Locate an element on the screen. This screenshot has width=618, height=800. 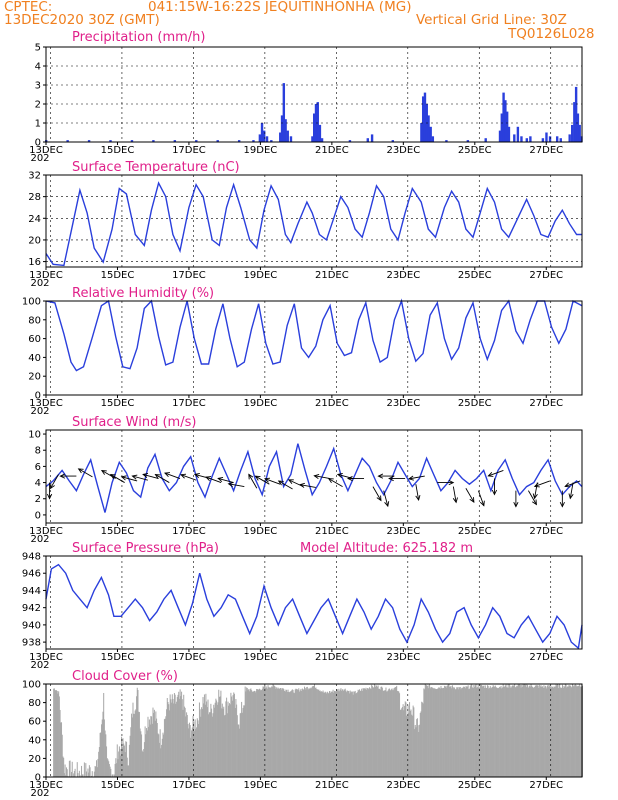
wind-ytick-label: 2 is located at coordinates (38, 499).